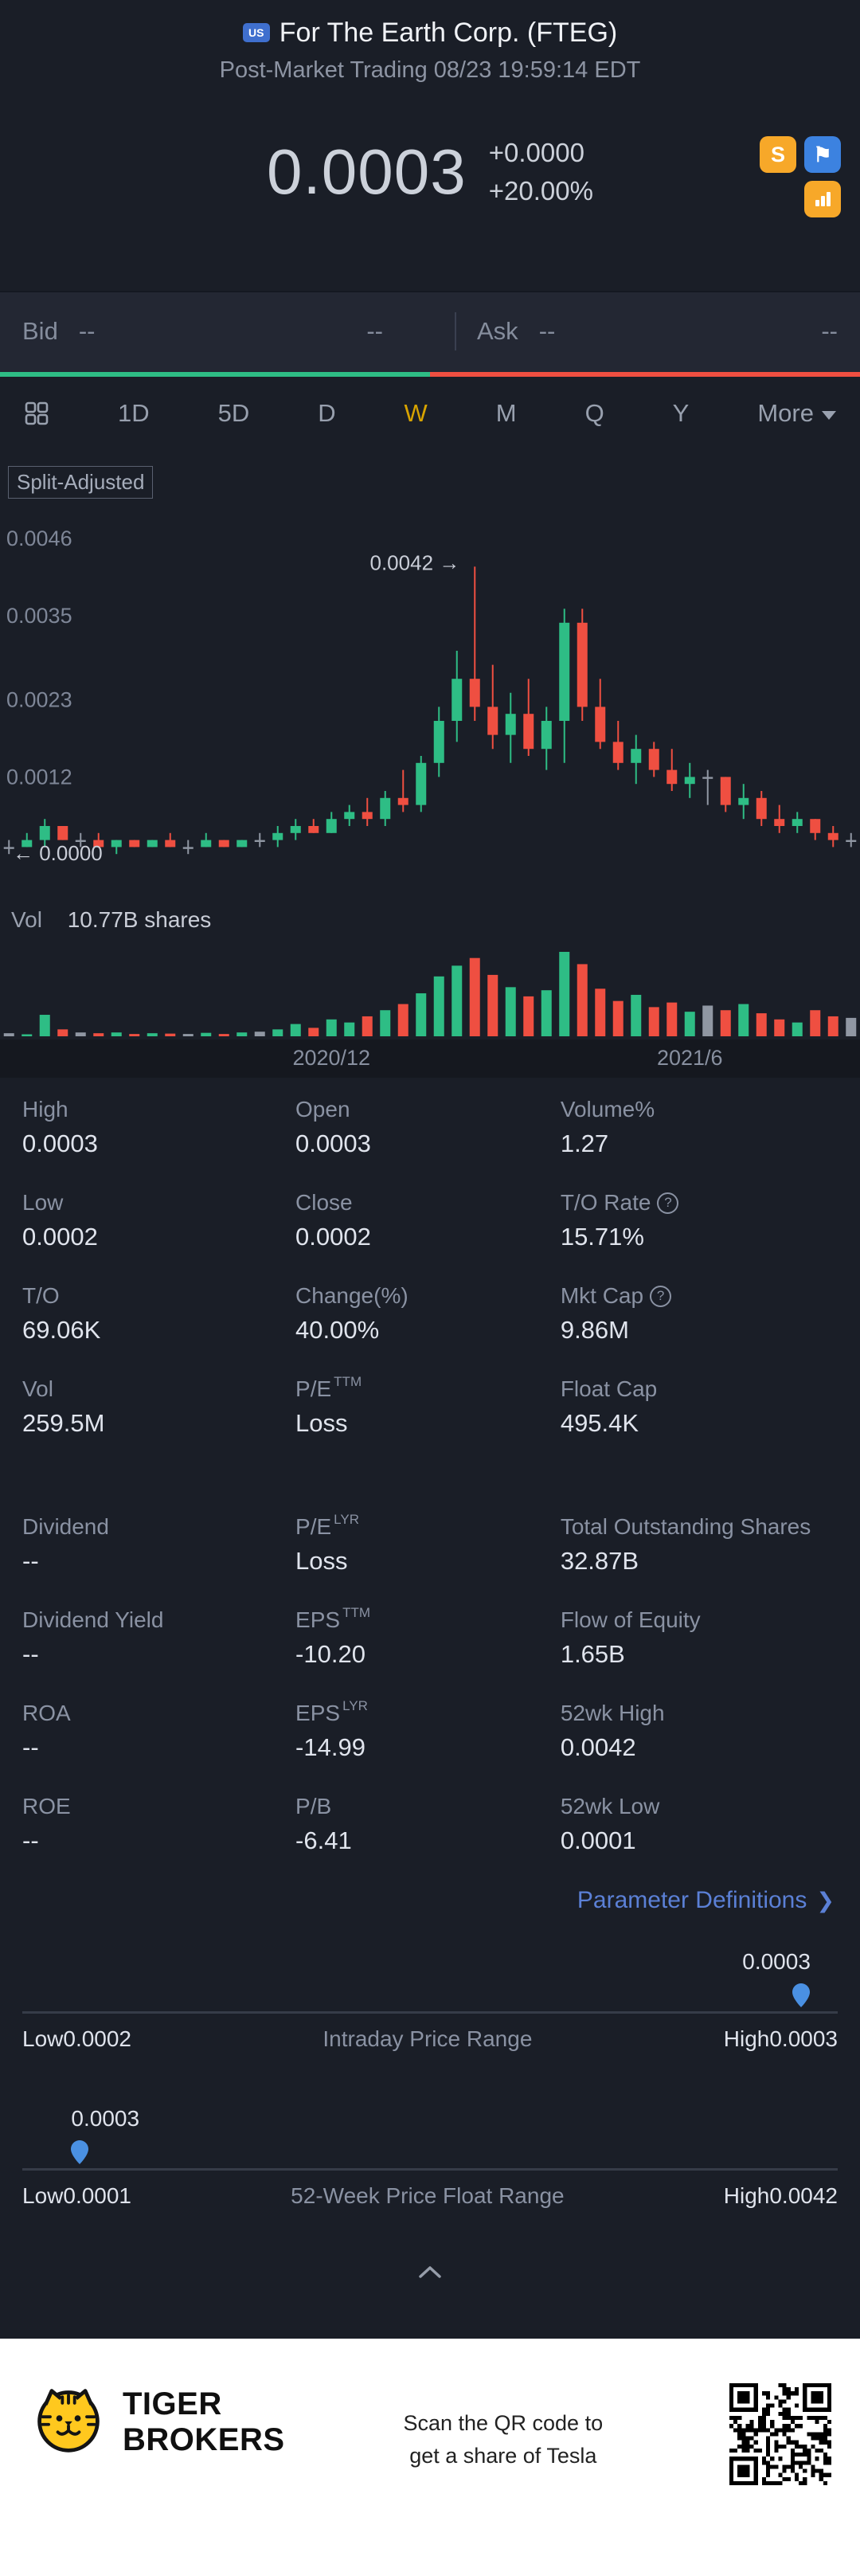 The width and height of the screenshot is (860, 2576). What do you see at coordinates (331, 1058) in the screenshot?
I see `x-axis-label: 2020/12` at bounding box center [331, 1058].